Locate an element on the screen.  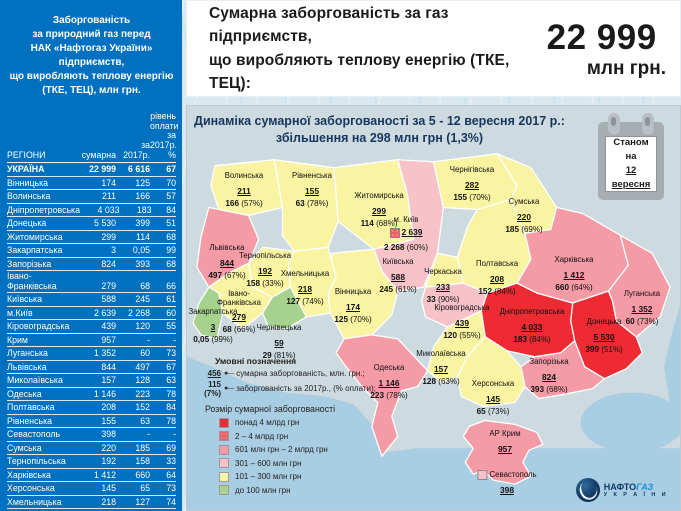
table-cell: 157 is located at coordinates (108, 380).